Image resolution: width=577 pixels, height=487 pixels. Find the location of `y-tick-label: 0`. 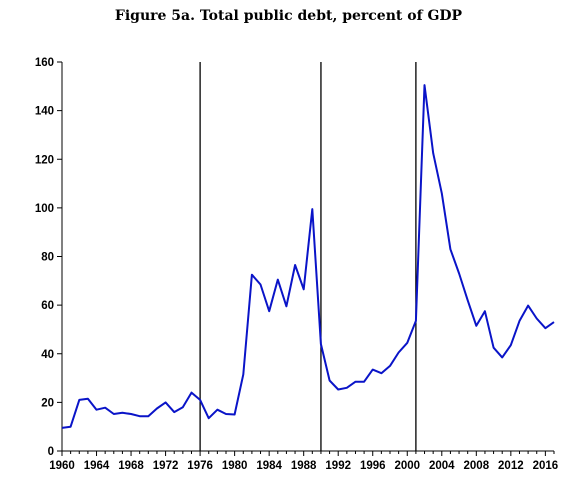

y-tick-label: 0 is located at coordinates (51, 452).